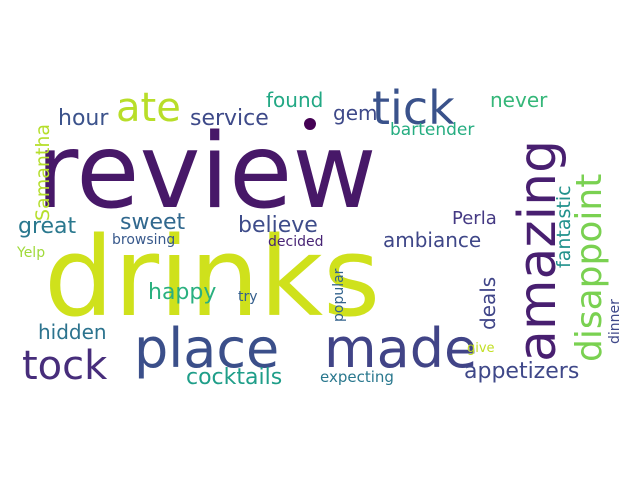  Describe the element at coordinates (401, 348) in the screenshot. I see `word-made: made` at that location.